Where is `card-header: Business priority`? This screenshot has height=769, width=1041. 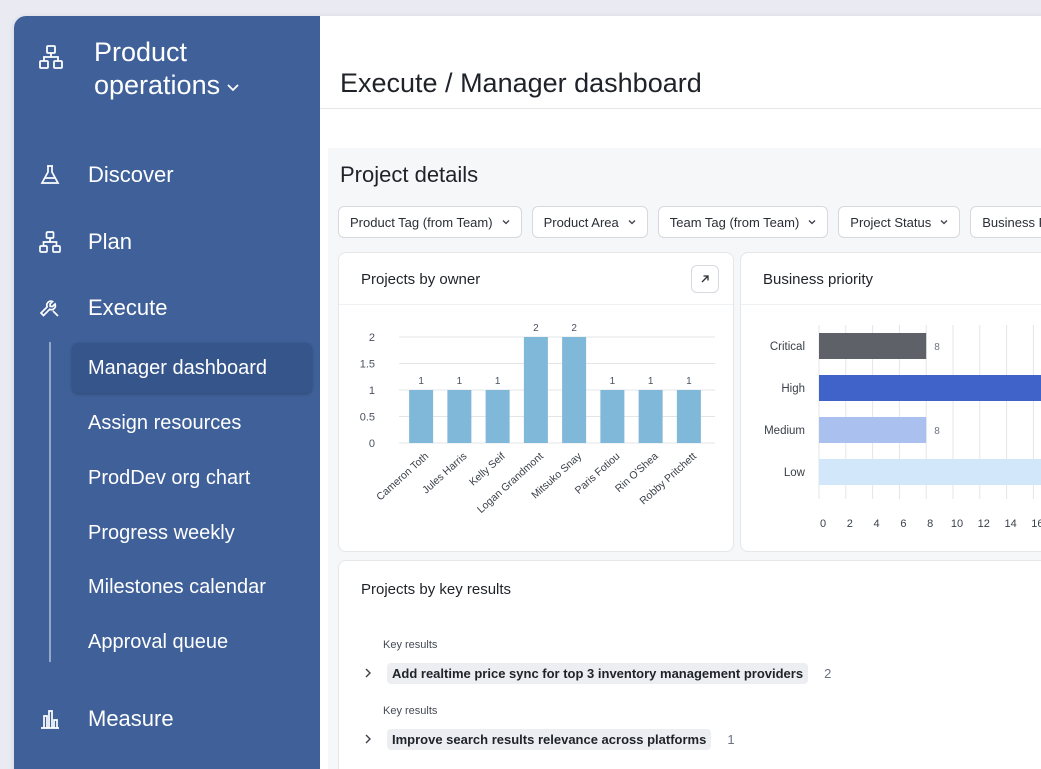 card-header: Business priority is located at coordinates (891, 279).